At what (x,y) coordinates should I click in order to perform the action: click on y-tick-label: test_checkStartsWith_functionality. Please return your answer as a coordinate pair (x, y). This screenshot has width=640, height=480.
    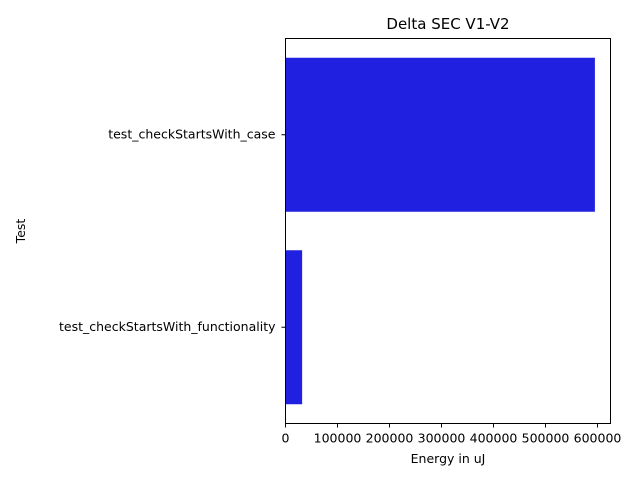
    Looking at the image, I should click on (167, 326).